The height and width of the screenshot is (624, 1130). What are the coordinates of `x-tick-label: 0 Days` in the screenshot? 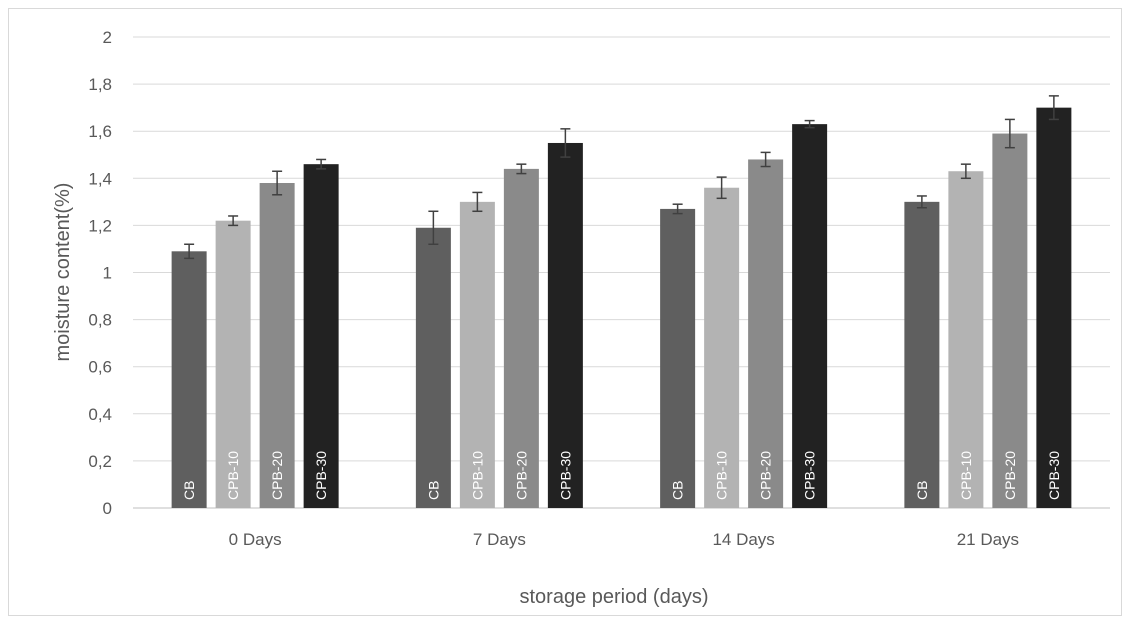 It's located at (255, 539).